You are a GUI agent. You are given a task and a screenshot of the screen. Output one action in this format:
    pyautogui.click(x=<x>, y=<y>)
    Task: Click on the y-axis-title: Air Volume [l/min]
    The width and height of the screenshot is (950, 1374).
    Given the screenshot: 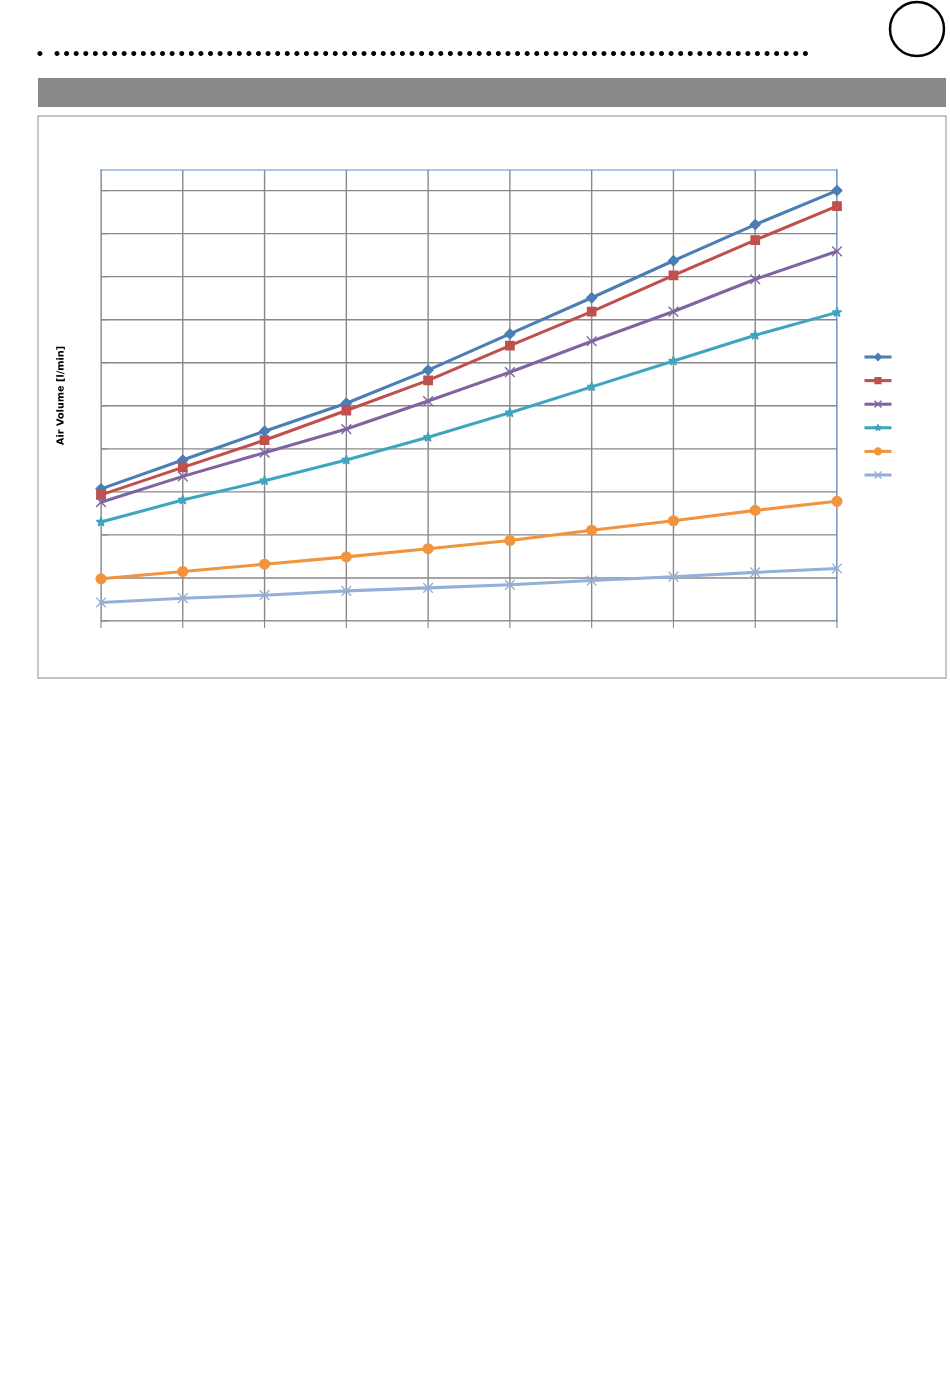 What is the action you would take?
    pyautogui.click(x=60, y=396)
    